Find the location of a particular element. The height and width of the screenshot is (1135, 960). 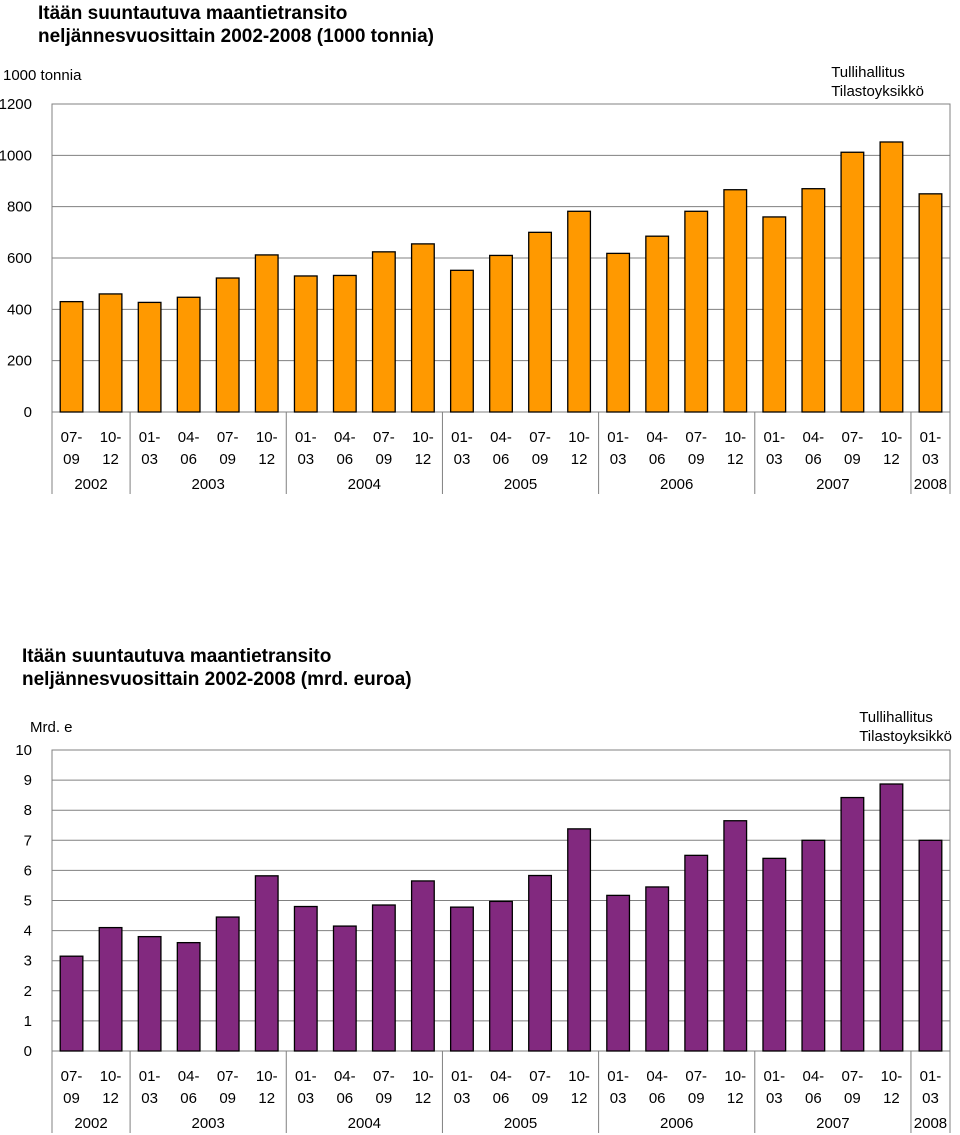

chart2-year-label: 2006 is located at coordinates (676, 1123).